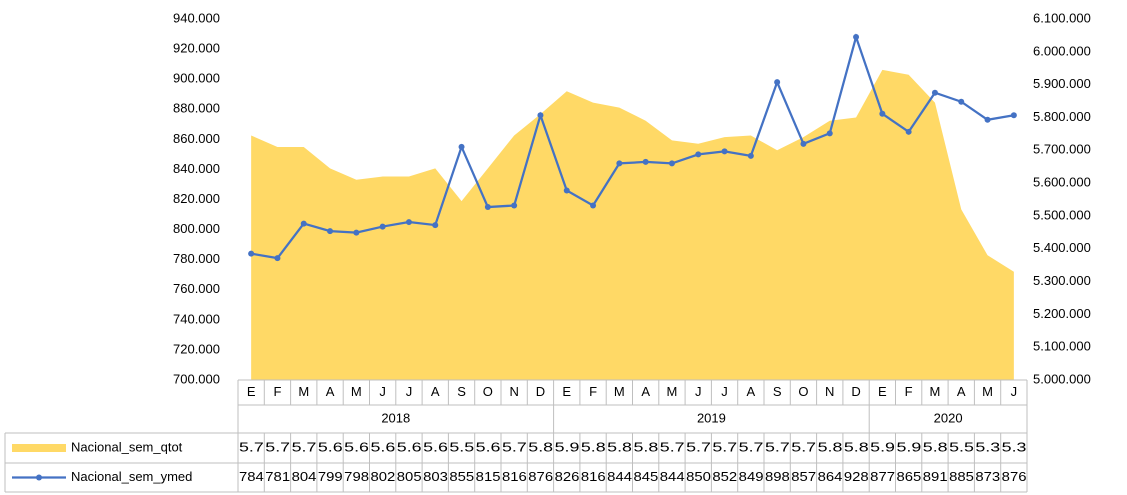 This screenshot has height=495, width=1127. Describe the element at coordinates (461, 476) in the screenshot. I see `table-value: 855` at that location.